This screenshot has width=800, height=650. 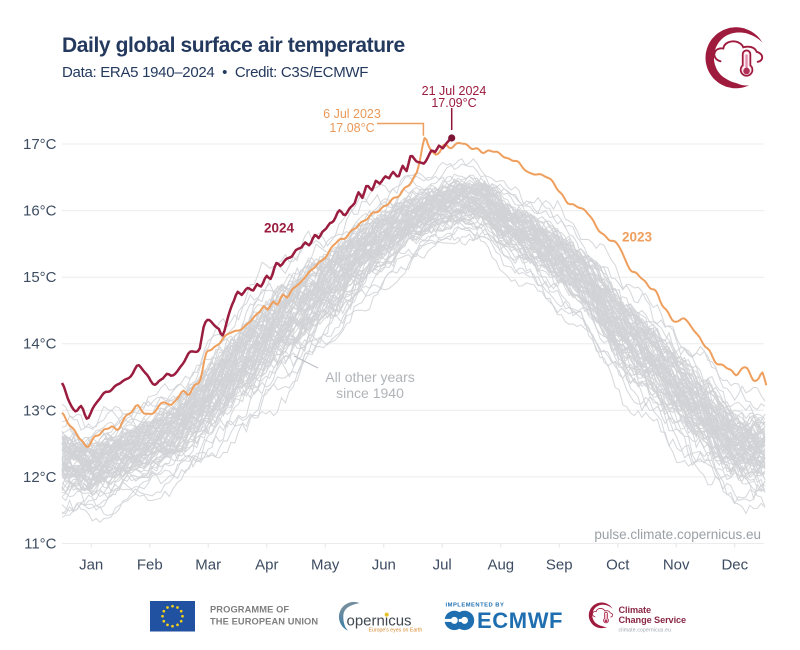 I want to click on svg-text: pulse.climate.copernicus.eu, so click(x=677, y=534).